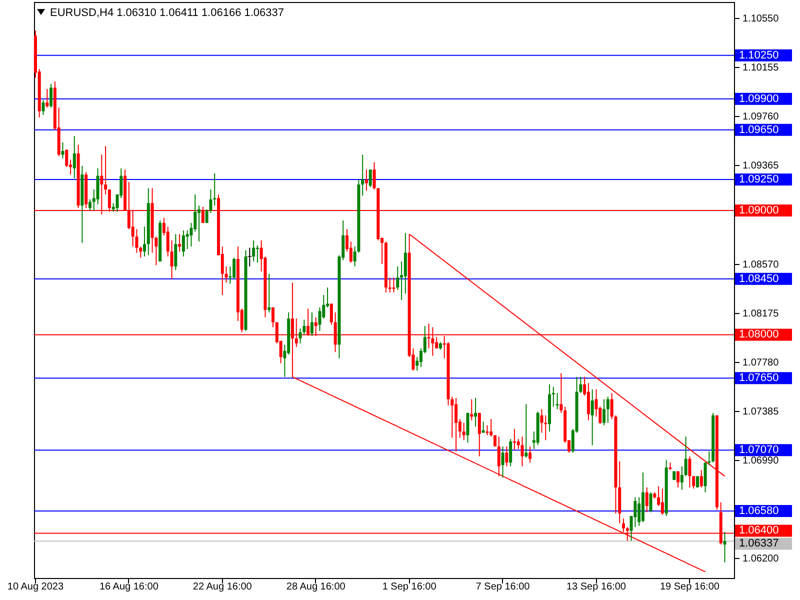  Describe the element at coordinates (222, 587) in the screenshot. I see `x-tick-label: 22 Aug 16:00` at that location.